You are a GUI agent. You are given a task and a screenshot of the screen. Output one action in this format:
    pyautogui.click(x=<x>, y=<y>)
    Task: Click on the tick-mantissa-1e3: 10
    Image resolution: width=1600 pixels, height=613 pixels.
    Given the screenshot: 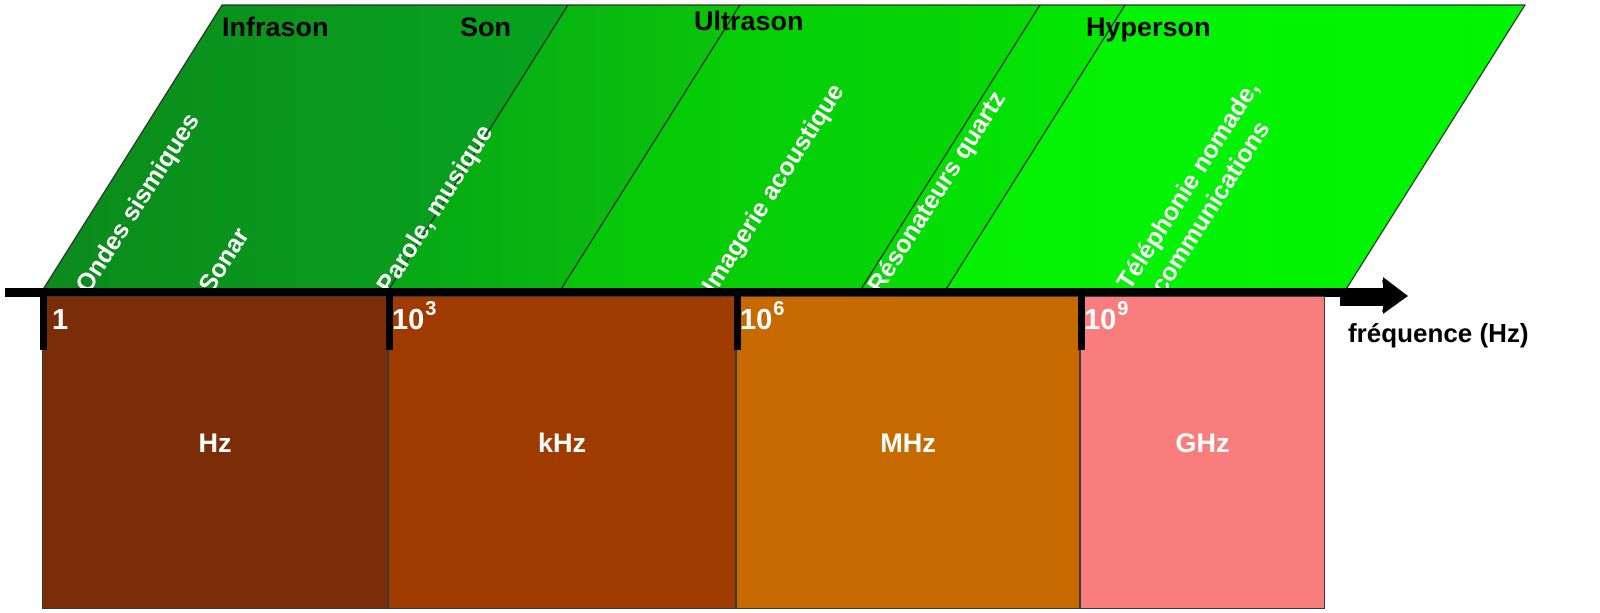 What is the action you would take?
    pyautogui.click(x=408, y=320)
    